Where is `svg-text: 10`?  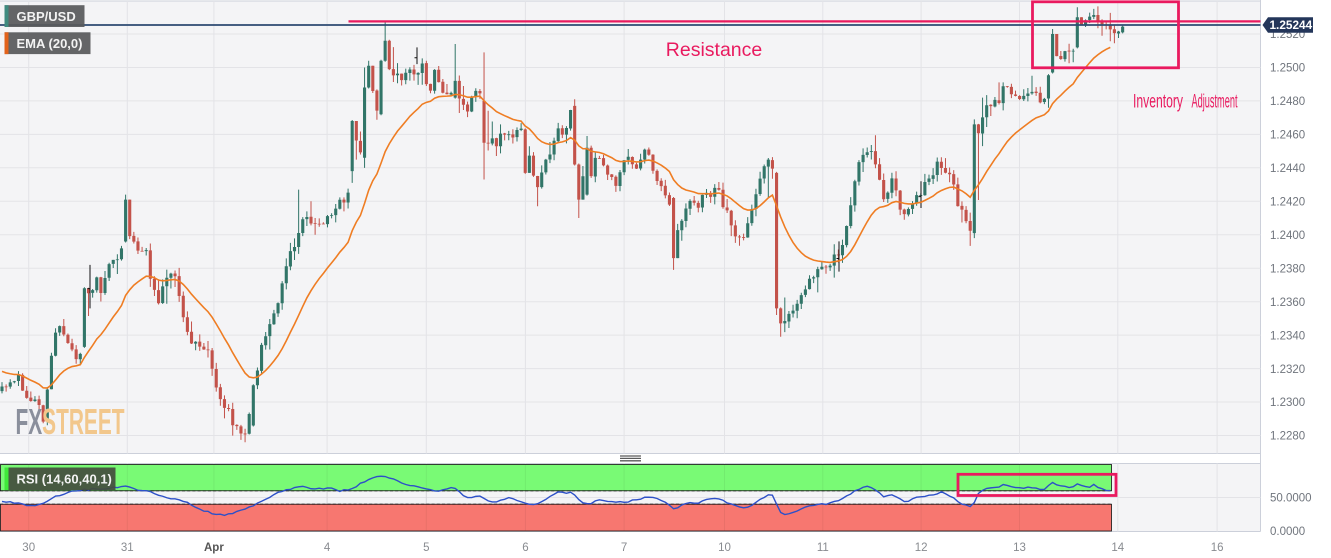
svg-text: 10 is located at coordinates (724, 548).